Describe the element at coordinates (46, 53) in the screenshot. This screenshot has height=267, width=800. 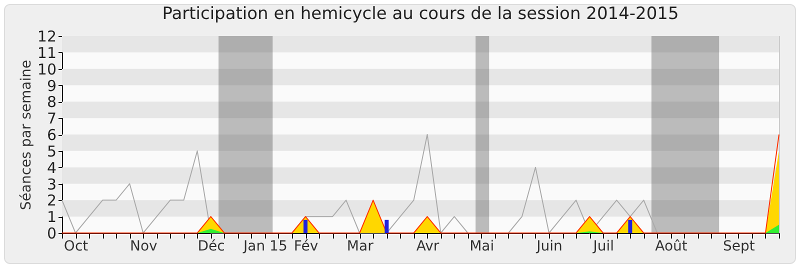
I see `y-tick-label: 11` at that location.